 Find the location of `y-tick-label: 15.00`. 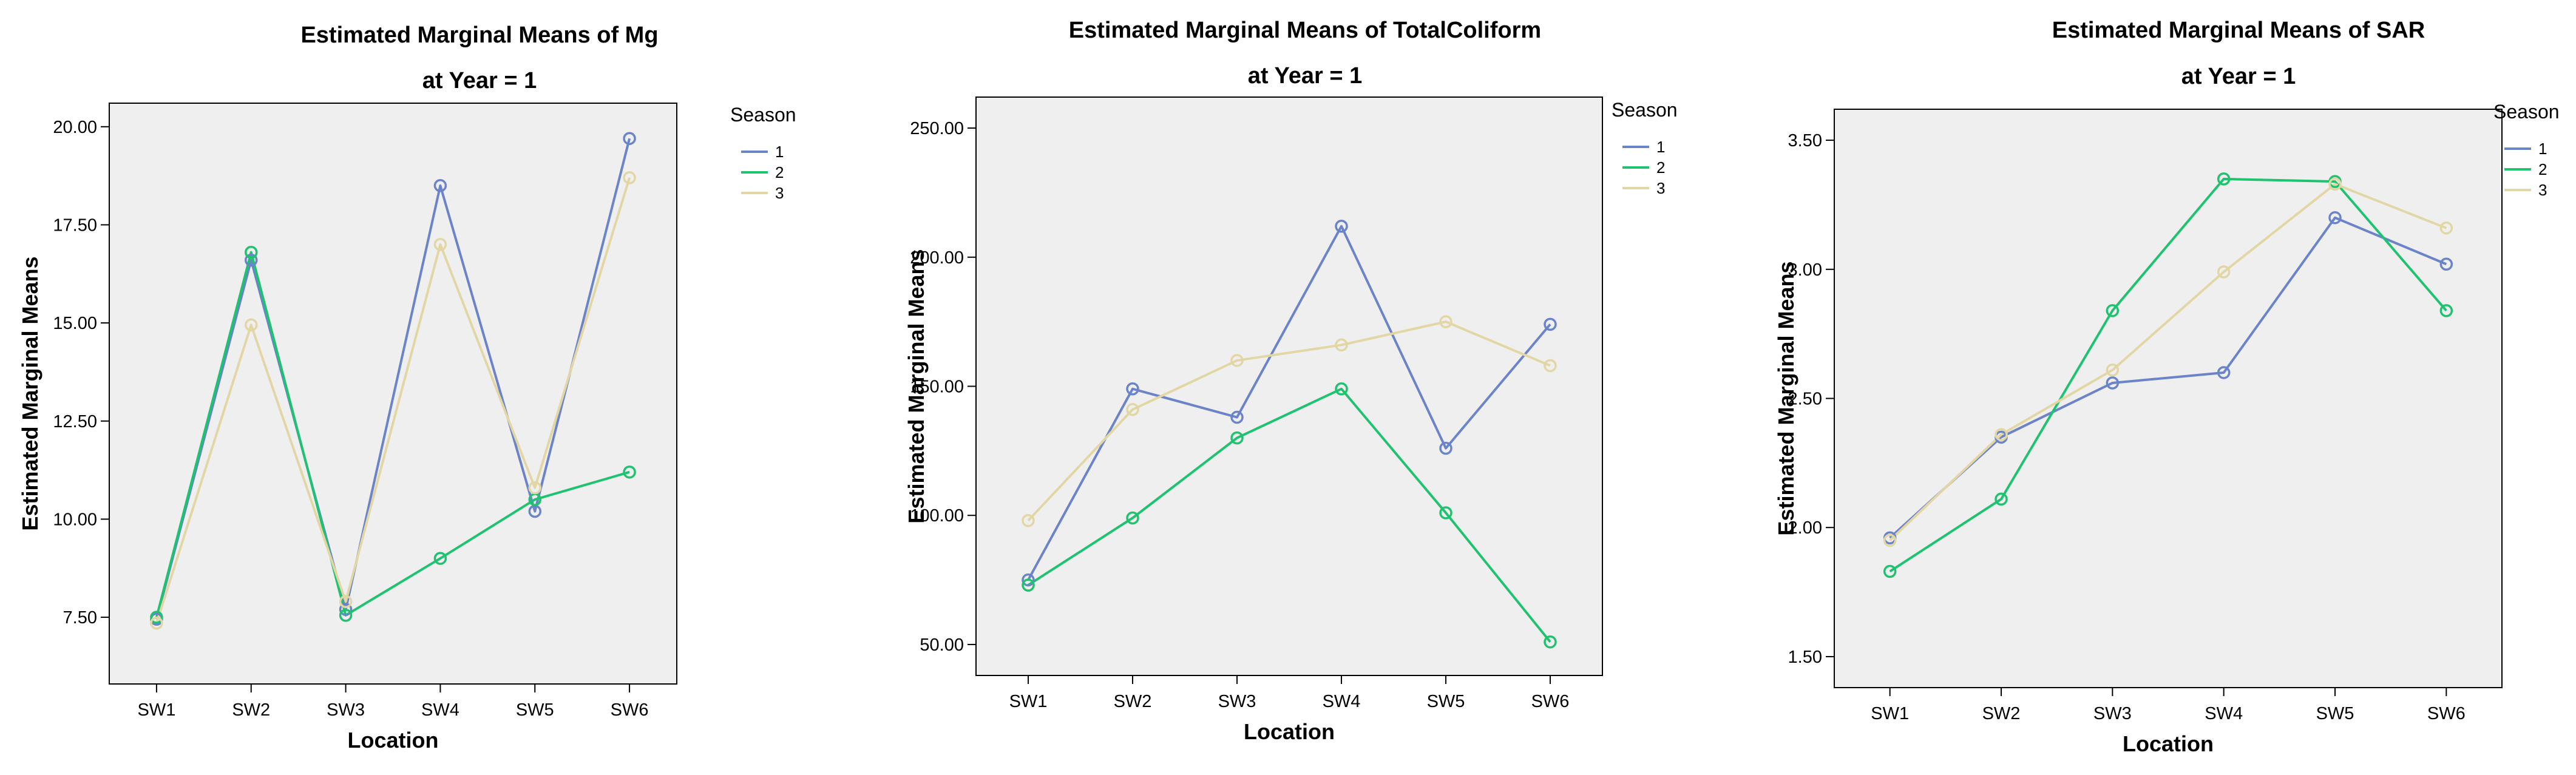

y-tick-label: 15.00 is located at coordinates (75, 323).